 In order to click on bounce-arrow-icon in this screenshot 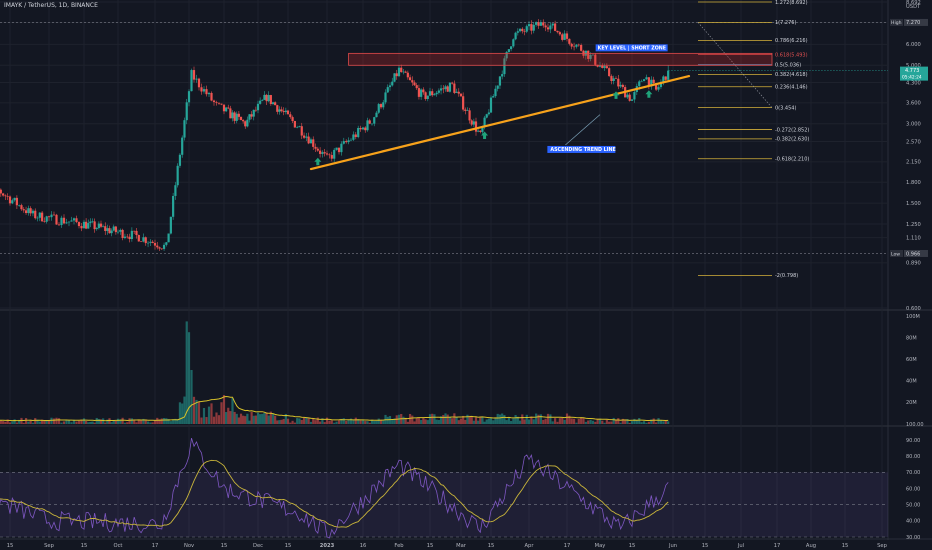, I will do `click(649, 94)`.